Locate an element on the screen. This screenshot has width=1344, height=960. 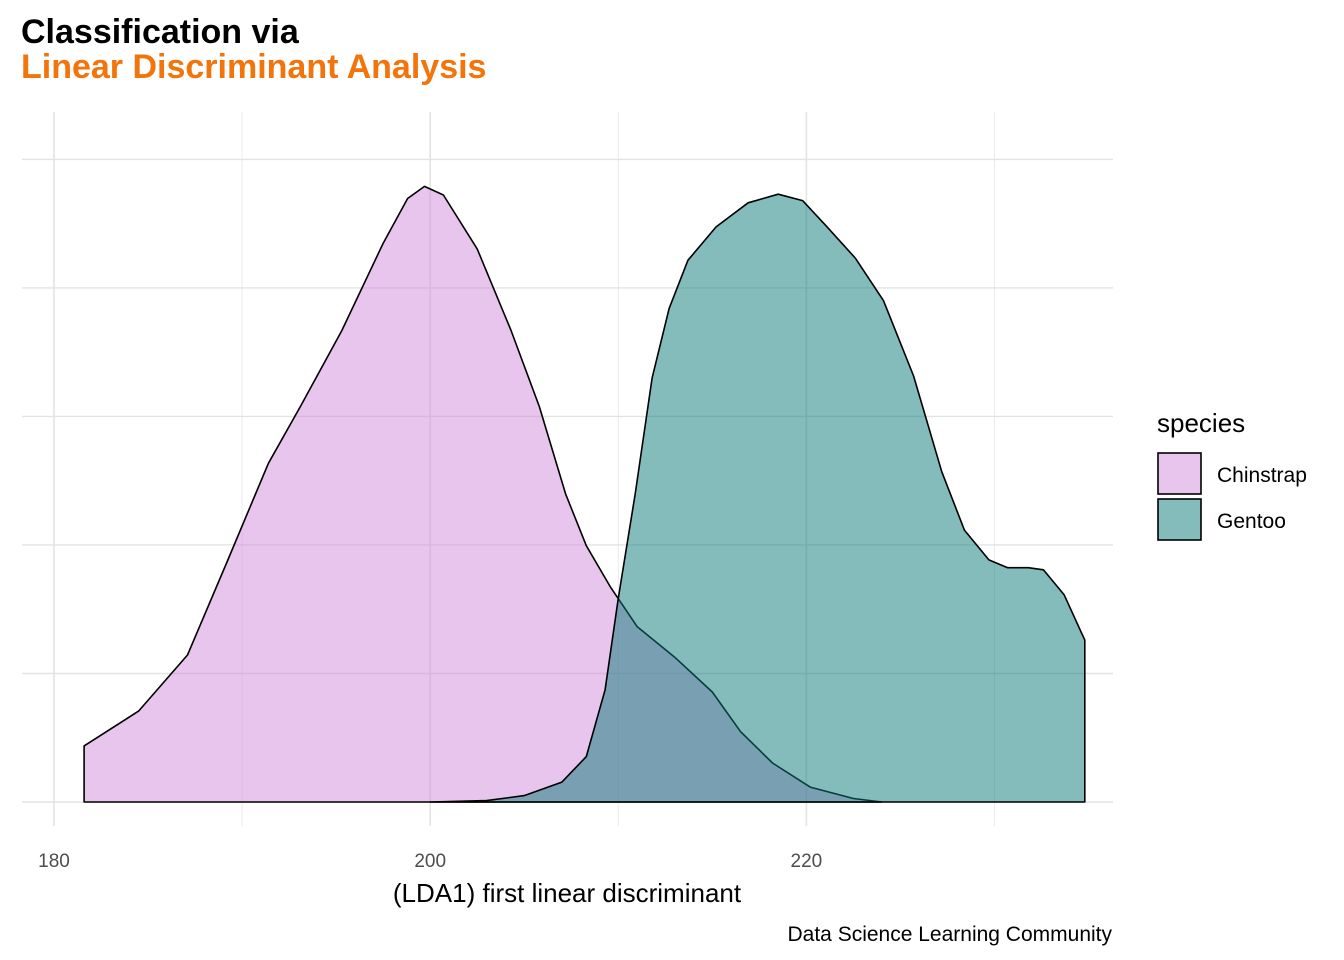
x-tick-label: 220 is located at coordinates (807, 861).